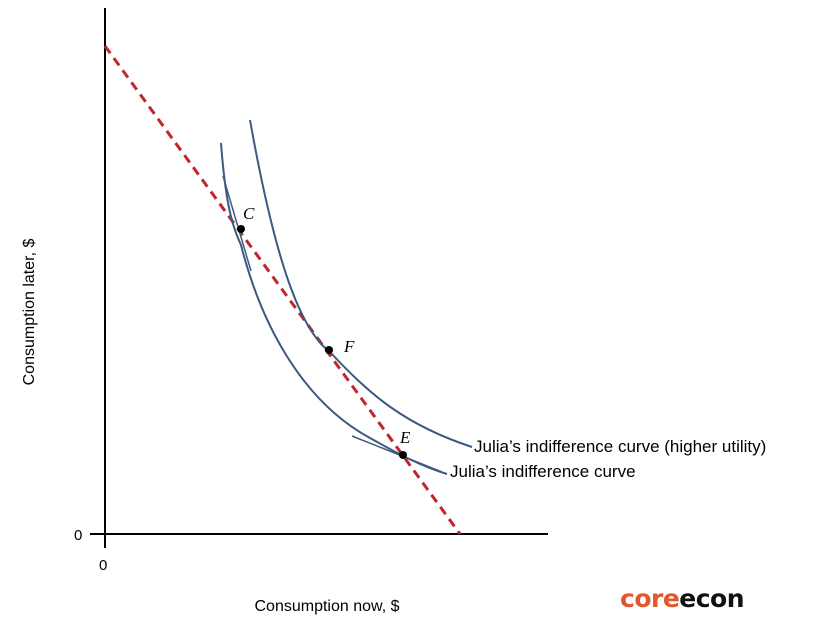  I want to click on x-axis-title: Consumption now, $, so click(327, 606).